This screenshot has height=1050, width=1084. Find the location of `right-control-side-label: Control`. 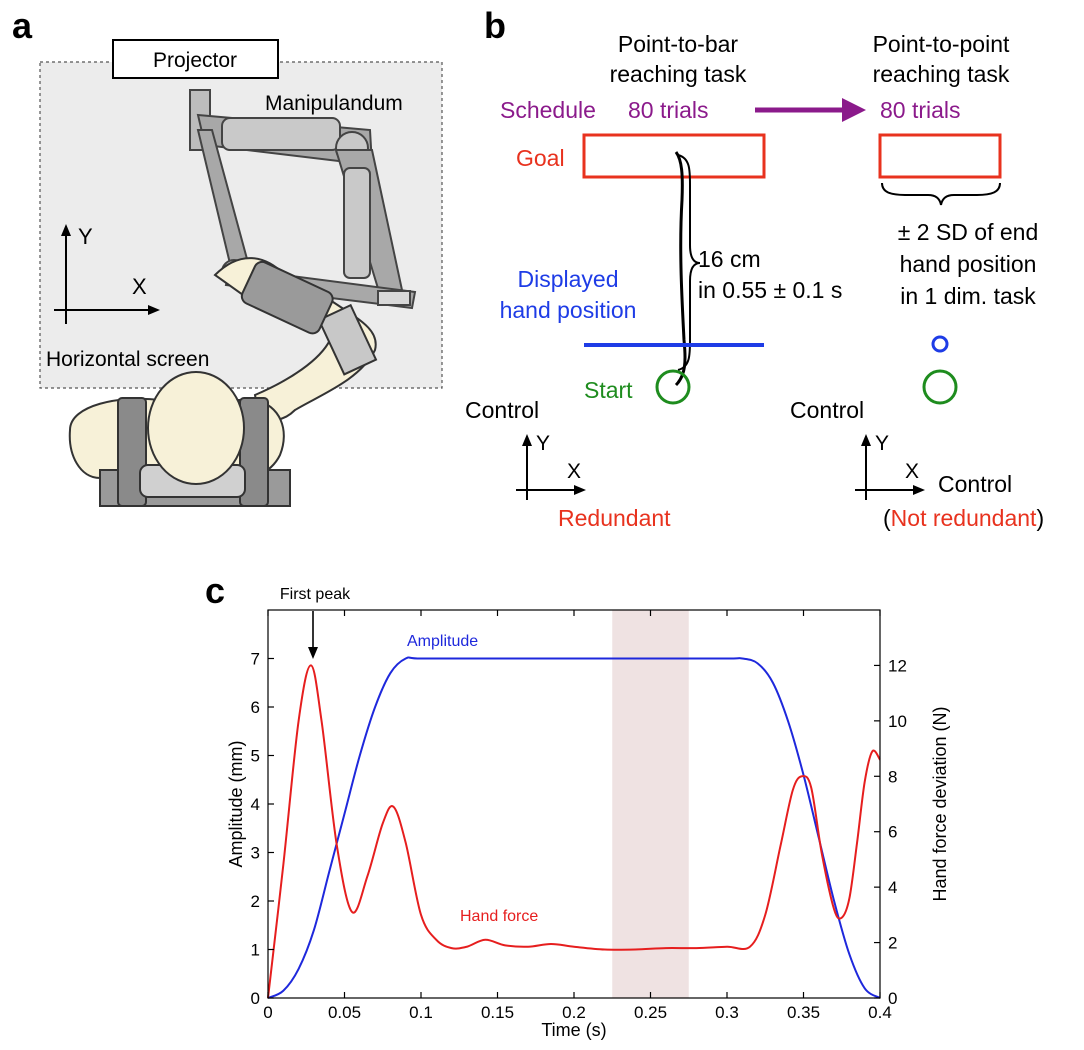

right-control-side-label: Control is located at coordinates (975, 484).